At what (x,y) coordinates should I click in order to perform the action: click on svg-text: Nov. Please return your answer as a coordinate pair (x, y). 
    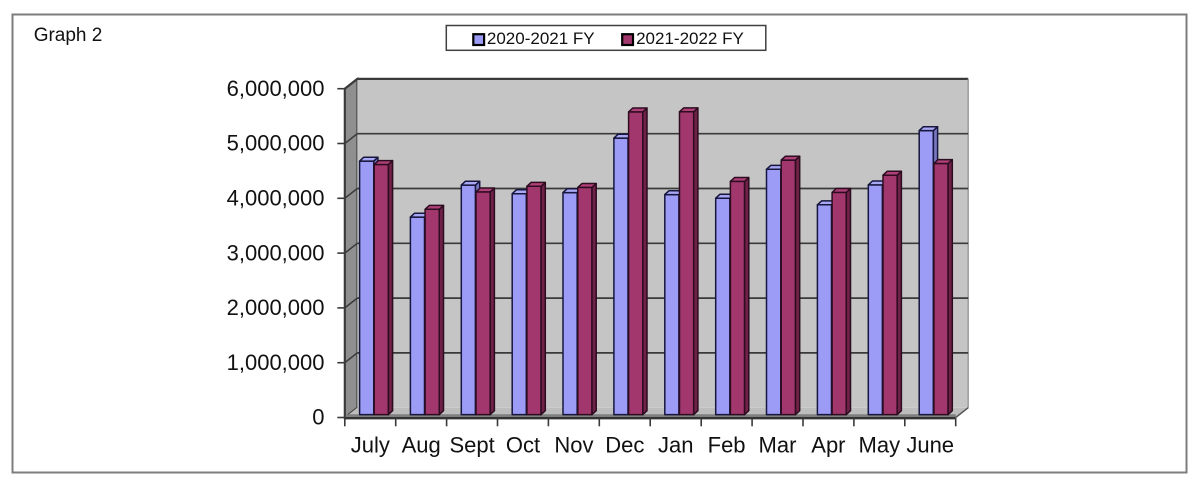
    Looking at the image, I should click on (573, 445).